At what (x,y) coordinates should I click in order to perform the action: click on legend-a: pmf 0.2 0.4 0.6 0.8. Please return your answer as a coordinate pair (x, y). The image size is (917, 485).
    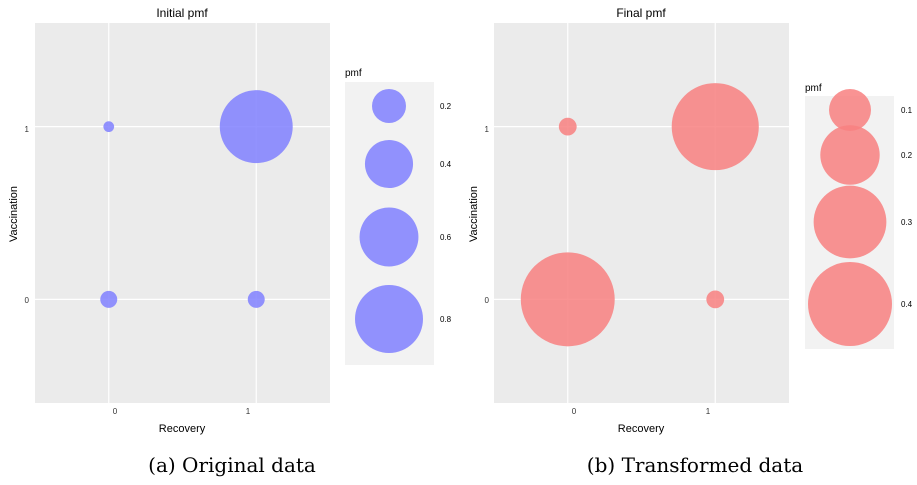
    Looking at the image, I should click on (398, 216).